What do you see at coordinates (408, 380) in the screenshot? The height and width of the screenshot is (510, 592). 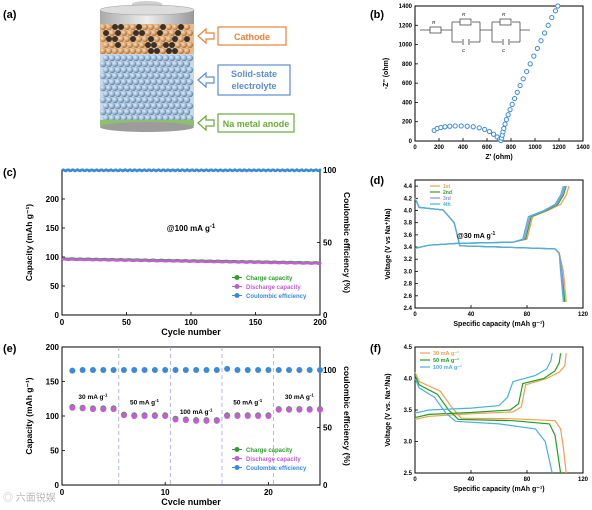 I see `y-tick-label: 4.0` at bounding box center [408, 380].